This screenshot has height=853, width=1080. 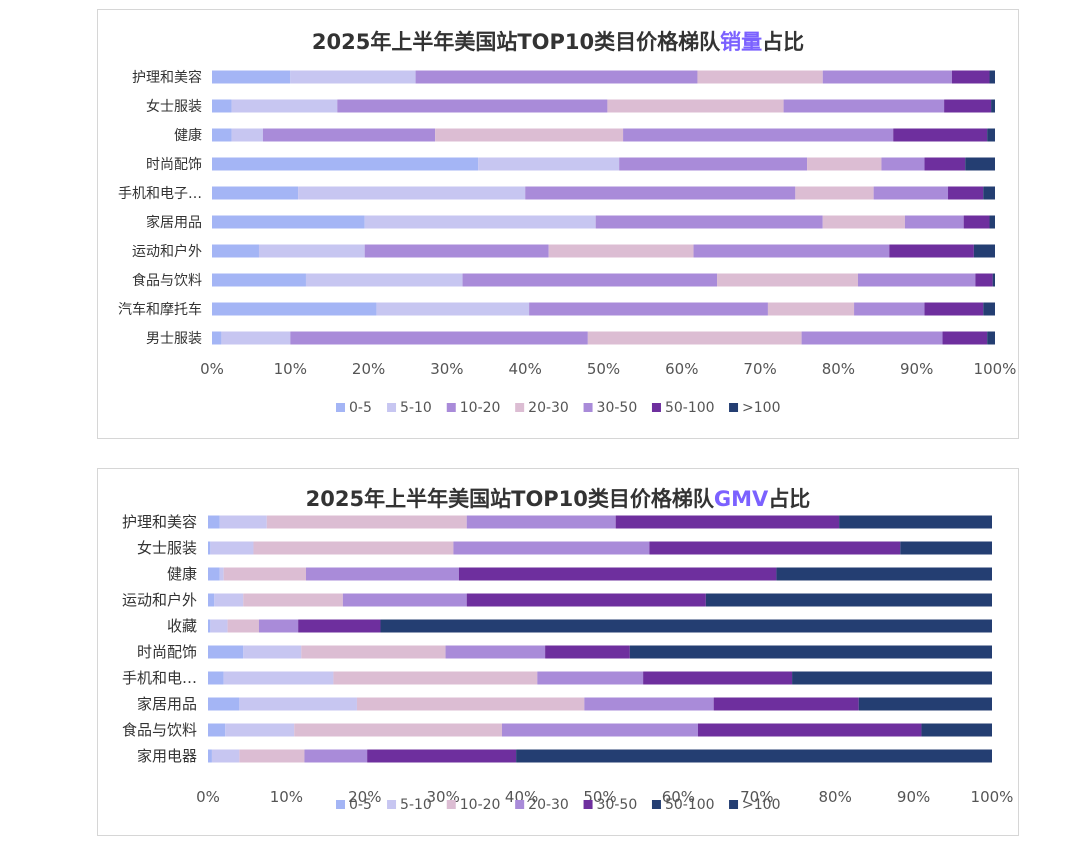 I want to click on legend-label: 50-100, so click(x=690, y=805).